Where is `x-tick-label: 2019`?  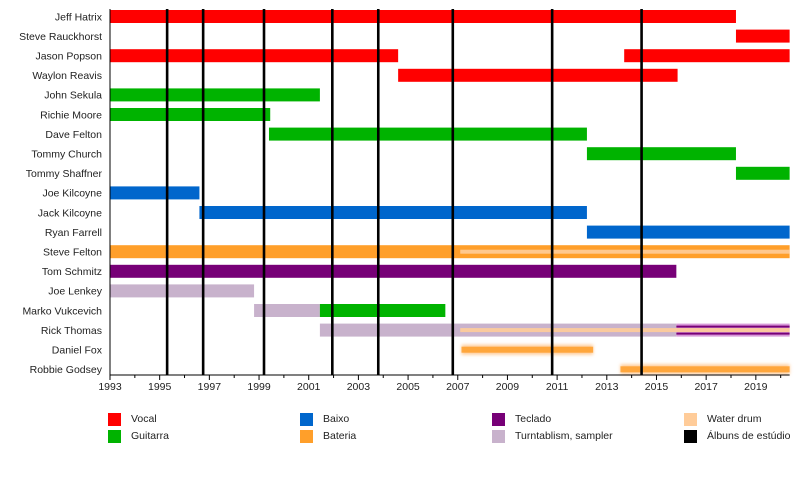 x-tick-label: 2019 is located at coordinates (756, 387).